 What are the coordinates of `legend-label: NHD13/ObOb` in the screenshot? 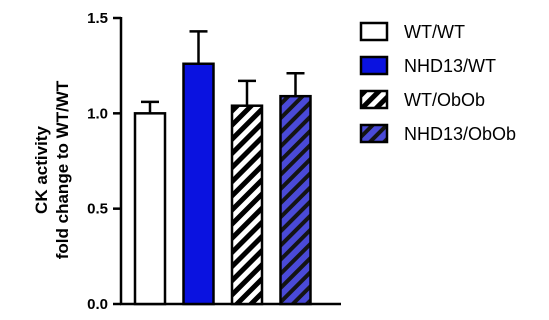 It's located at (460, 134).